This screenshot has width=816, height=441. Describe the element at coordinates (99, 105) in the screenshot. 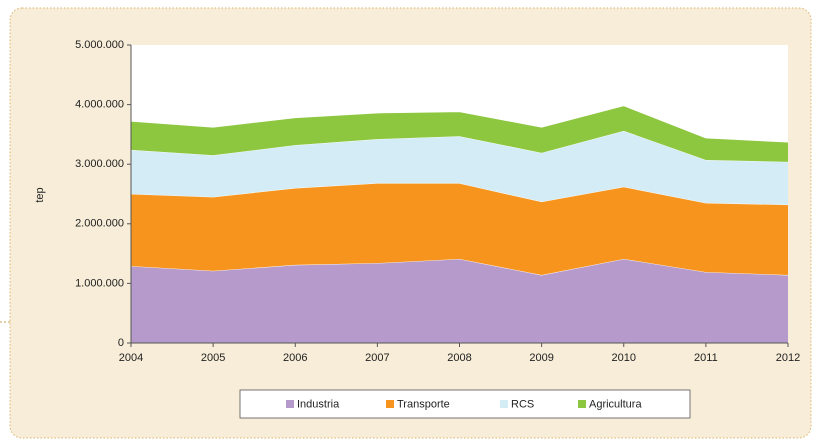

I see `y-tick-label: 4.000.000` at that location.